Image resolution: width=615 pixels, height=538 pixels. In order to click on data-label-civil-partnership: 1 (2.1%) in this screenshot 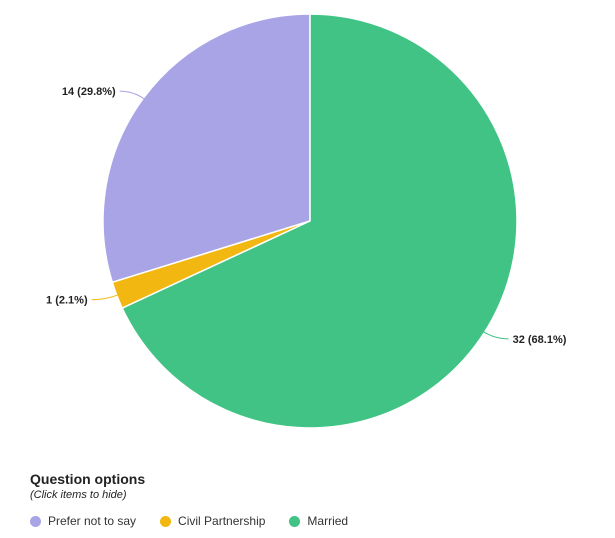, I will do `click(67, 301)`.